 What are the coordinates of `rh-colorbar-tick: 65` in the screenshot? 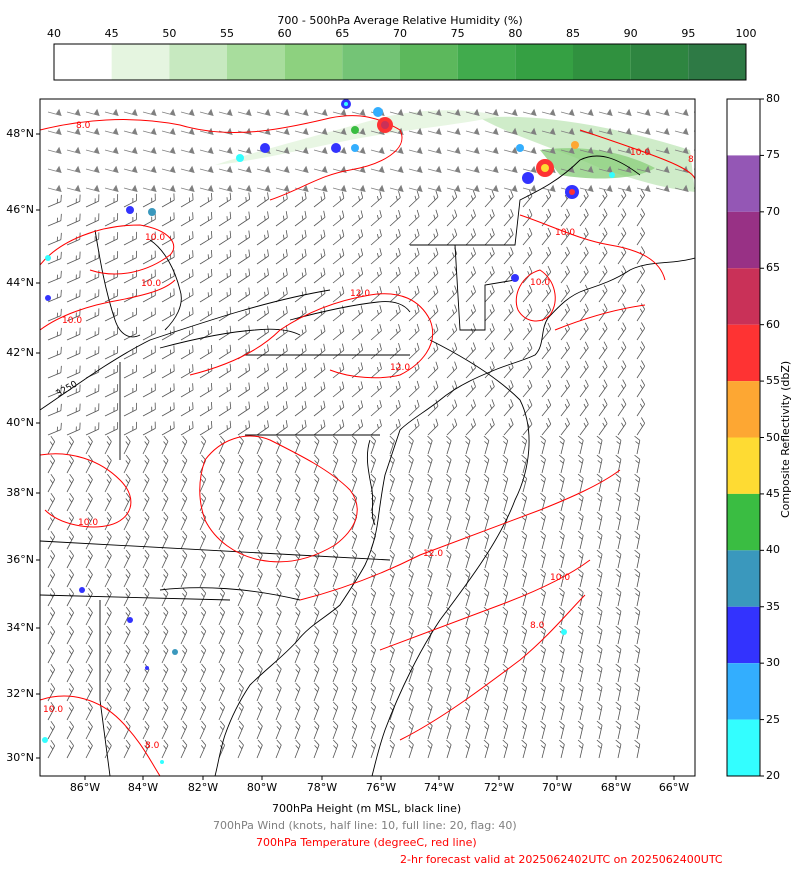 It's located at (342, 33).